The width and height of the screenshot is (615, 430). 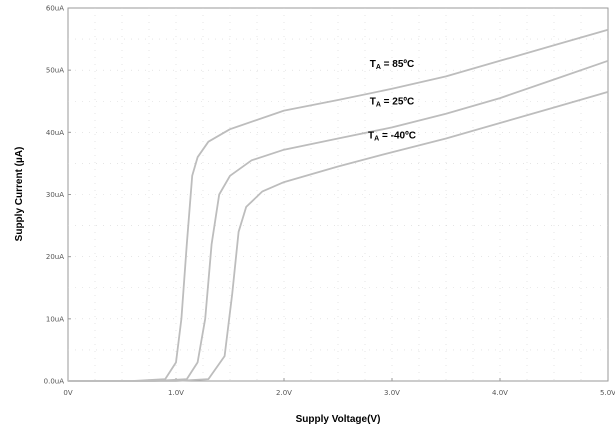 I want to click on y-tick-label: 40uA, so click(x=55, y=133).